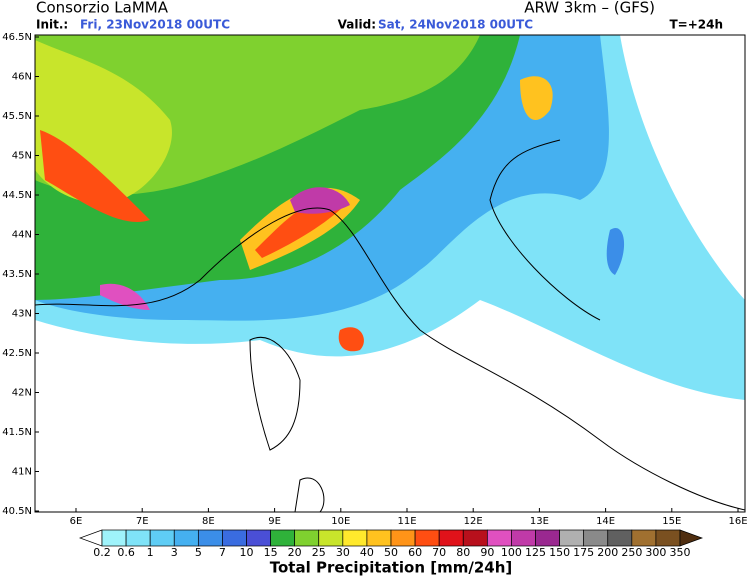 This screenshot has width=751, height=580. I want to click on title-right: ARW 3km – (GFS), so click(589, 8).